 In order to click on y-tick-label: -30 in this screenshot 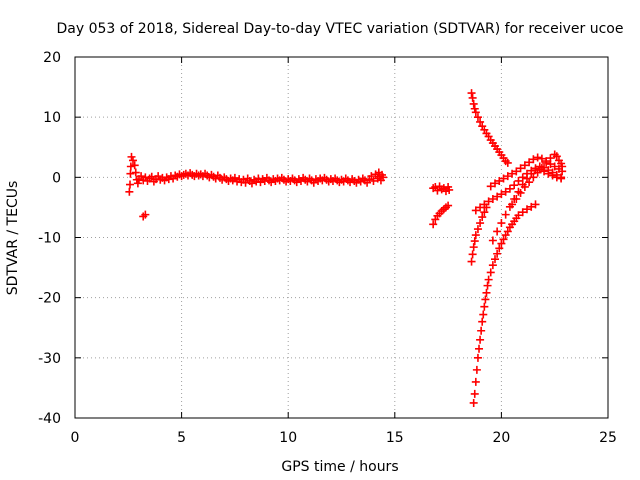, I will do `click(49, 359)`.